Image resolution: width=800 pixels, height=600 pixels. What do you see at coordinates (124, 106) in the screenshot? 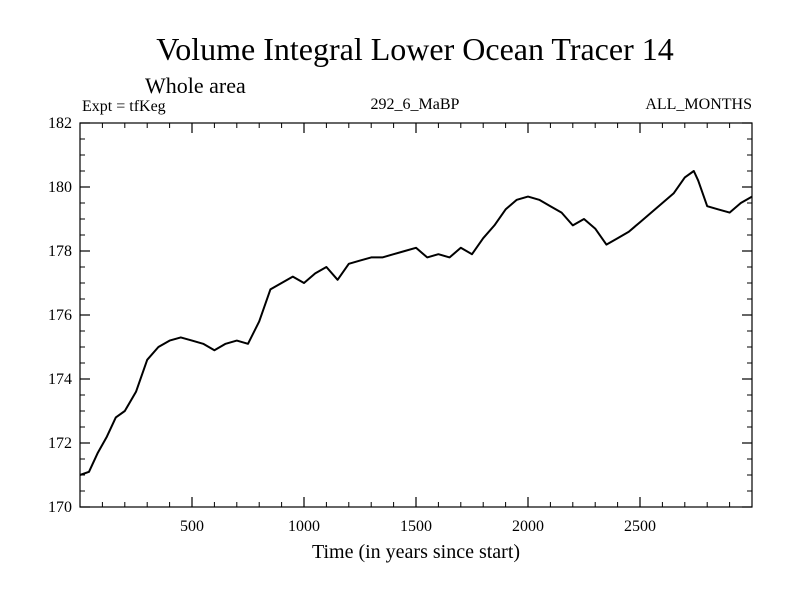
I see `experiment-label: Expt = tfKeg` at bounding box center [124, 106].